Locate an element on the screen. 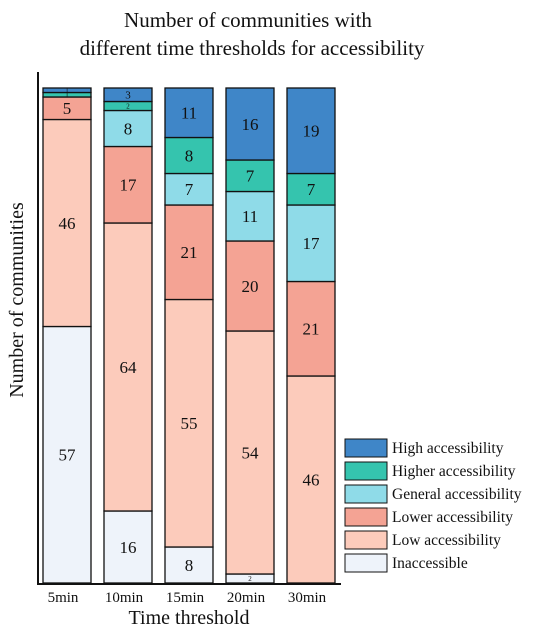  bar-value-label-20min-higher-accessibility: 7 is located at coordinates (250, 176).